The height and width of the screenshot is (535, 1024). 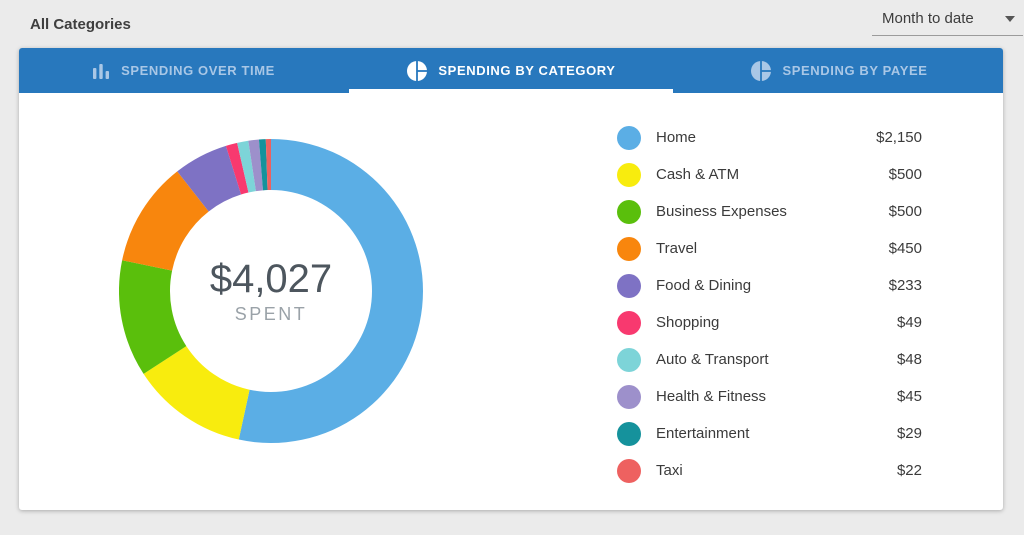 What do you see at coordinates (704, 285) in the screenshot?
I see `legend-label: Food & Dining` at bounding box center [704, 285].